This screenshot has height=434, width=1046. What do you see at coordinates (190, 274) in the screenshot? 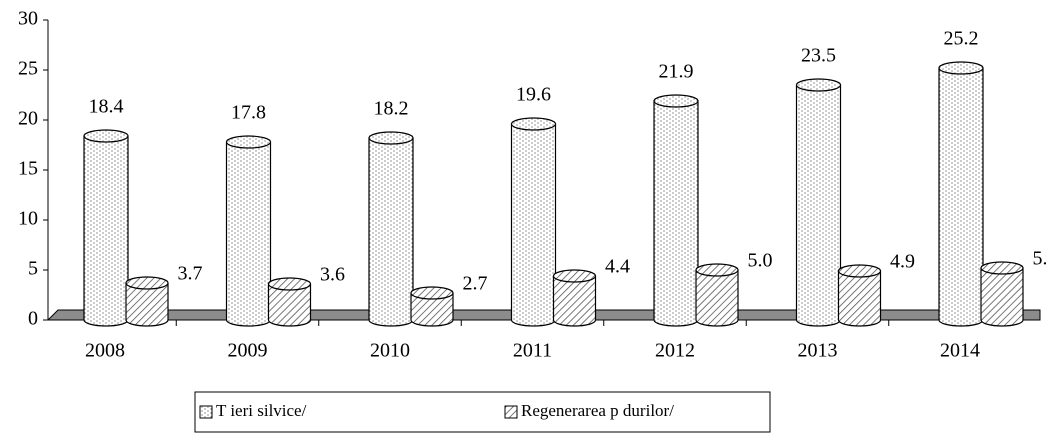
I see `value-label: 3.7` at bounding box center [190, 274].